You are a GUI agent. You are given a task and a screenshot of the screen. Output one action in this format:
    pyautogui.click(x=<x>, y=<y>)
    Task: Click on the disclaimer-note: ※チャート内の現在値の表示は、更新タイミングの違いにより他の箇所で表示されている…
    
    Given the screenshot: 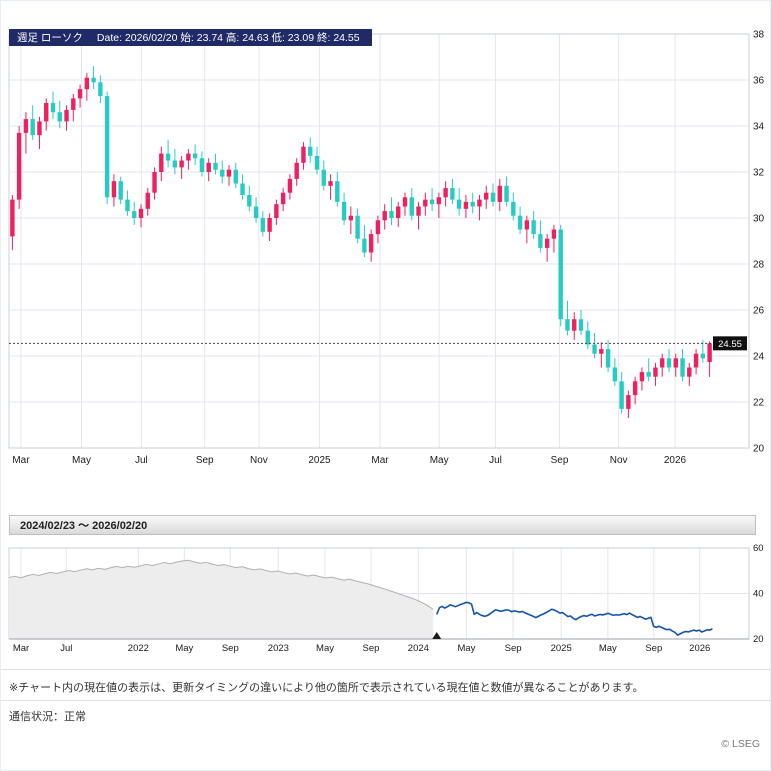 What is the action you would take?
    pyautogui.click(x=326, y=688)
    